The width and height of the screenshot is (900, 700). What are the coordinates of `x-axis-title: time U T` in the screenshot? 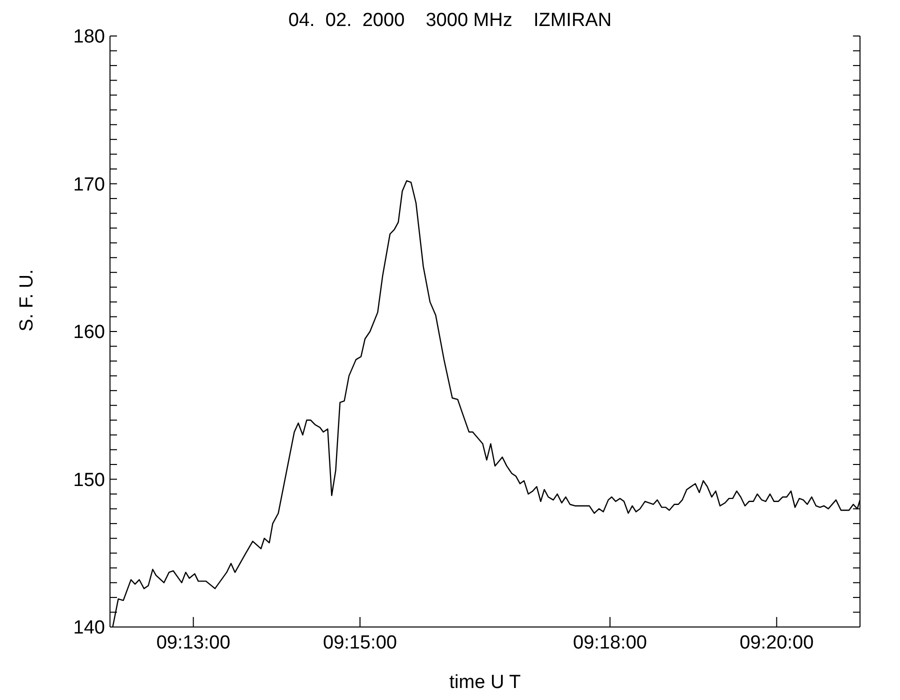 It's located at (485, 682).